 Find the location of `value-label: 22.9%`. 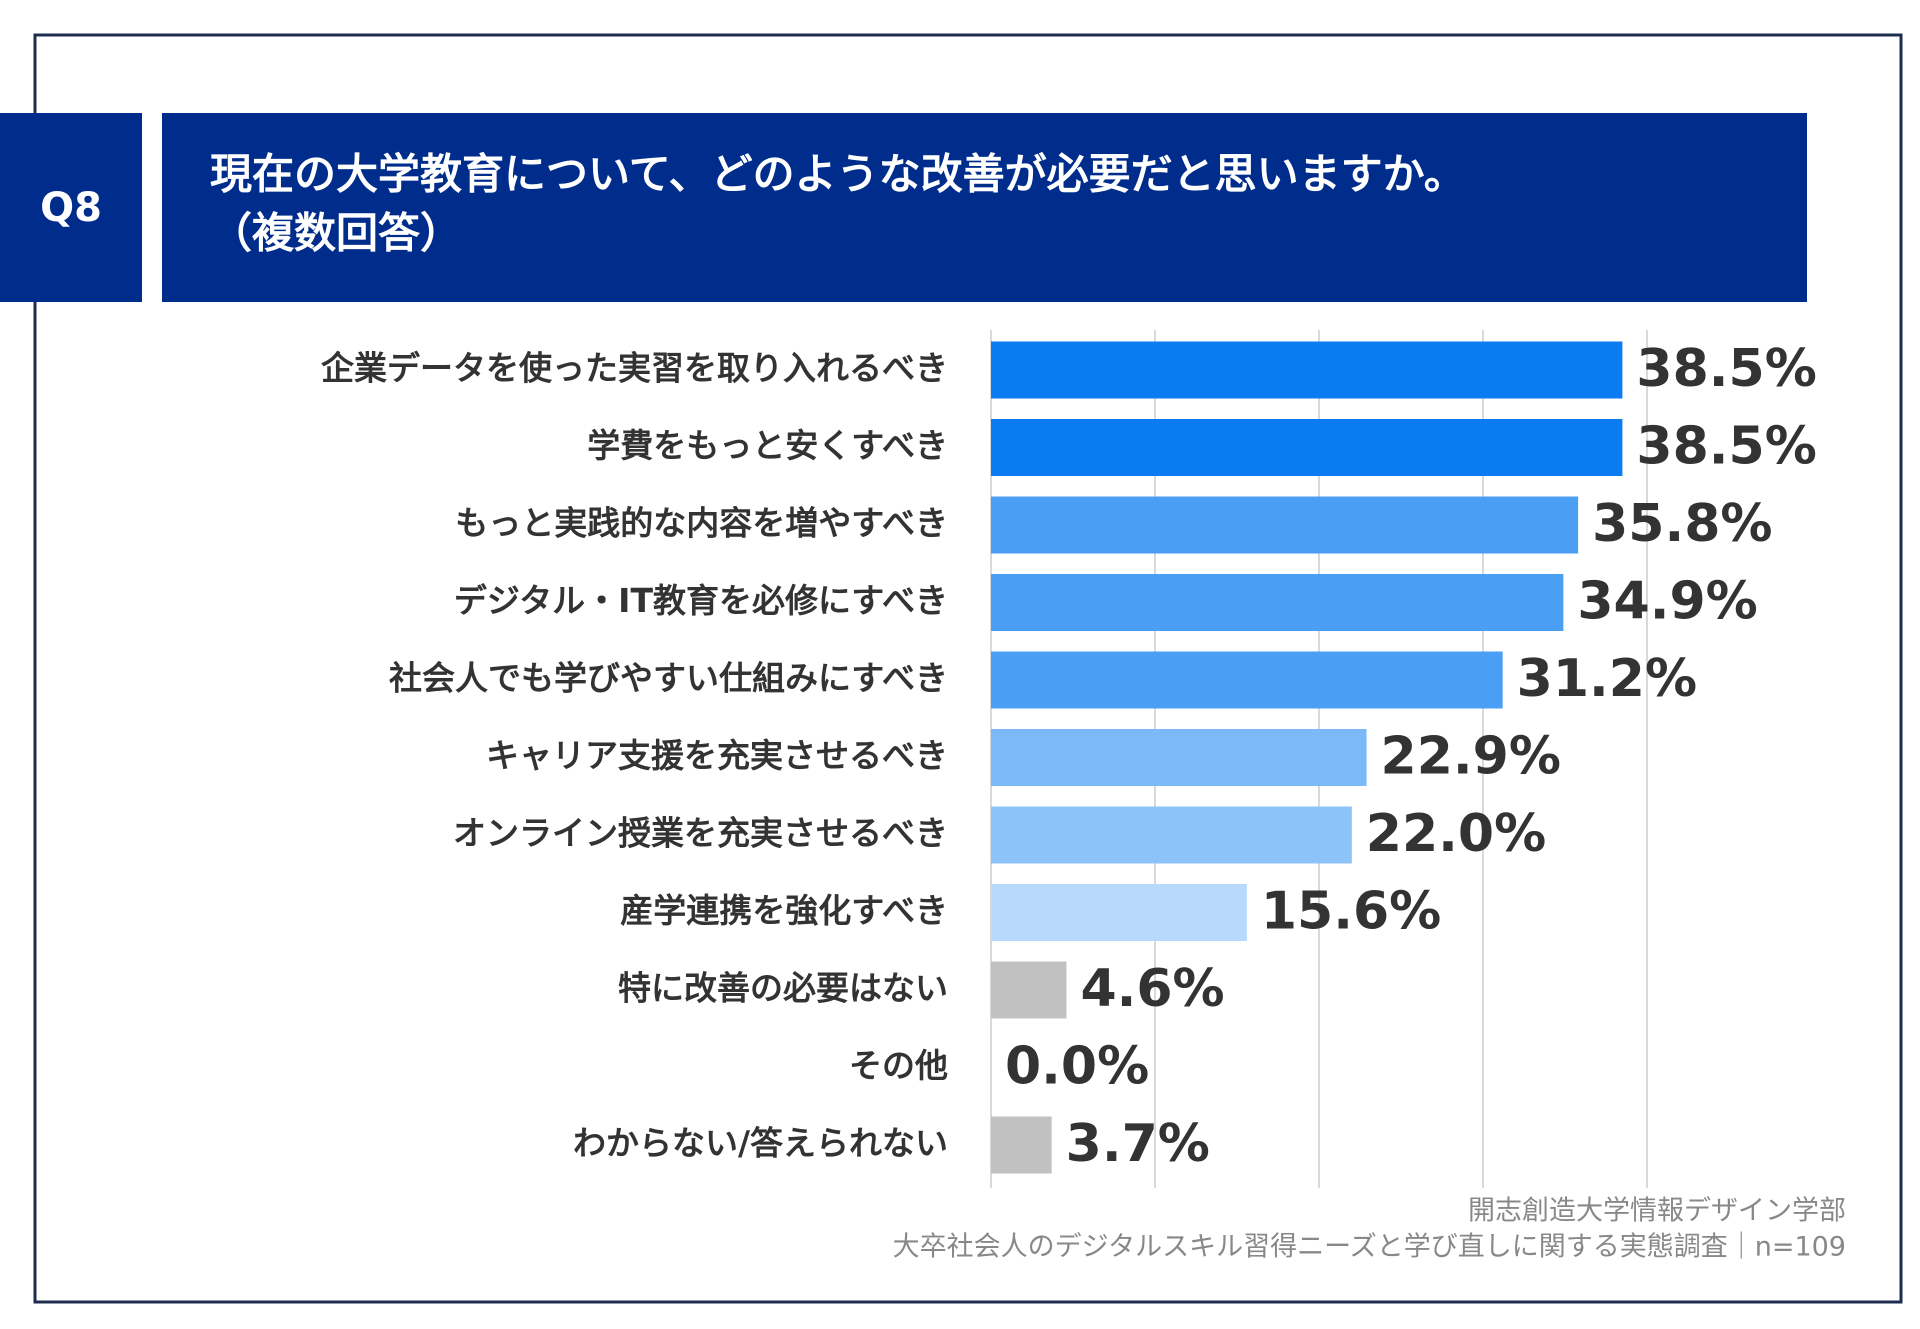

value-label: 22.9% is located at coordinates (1471, 757).